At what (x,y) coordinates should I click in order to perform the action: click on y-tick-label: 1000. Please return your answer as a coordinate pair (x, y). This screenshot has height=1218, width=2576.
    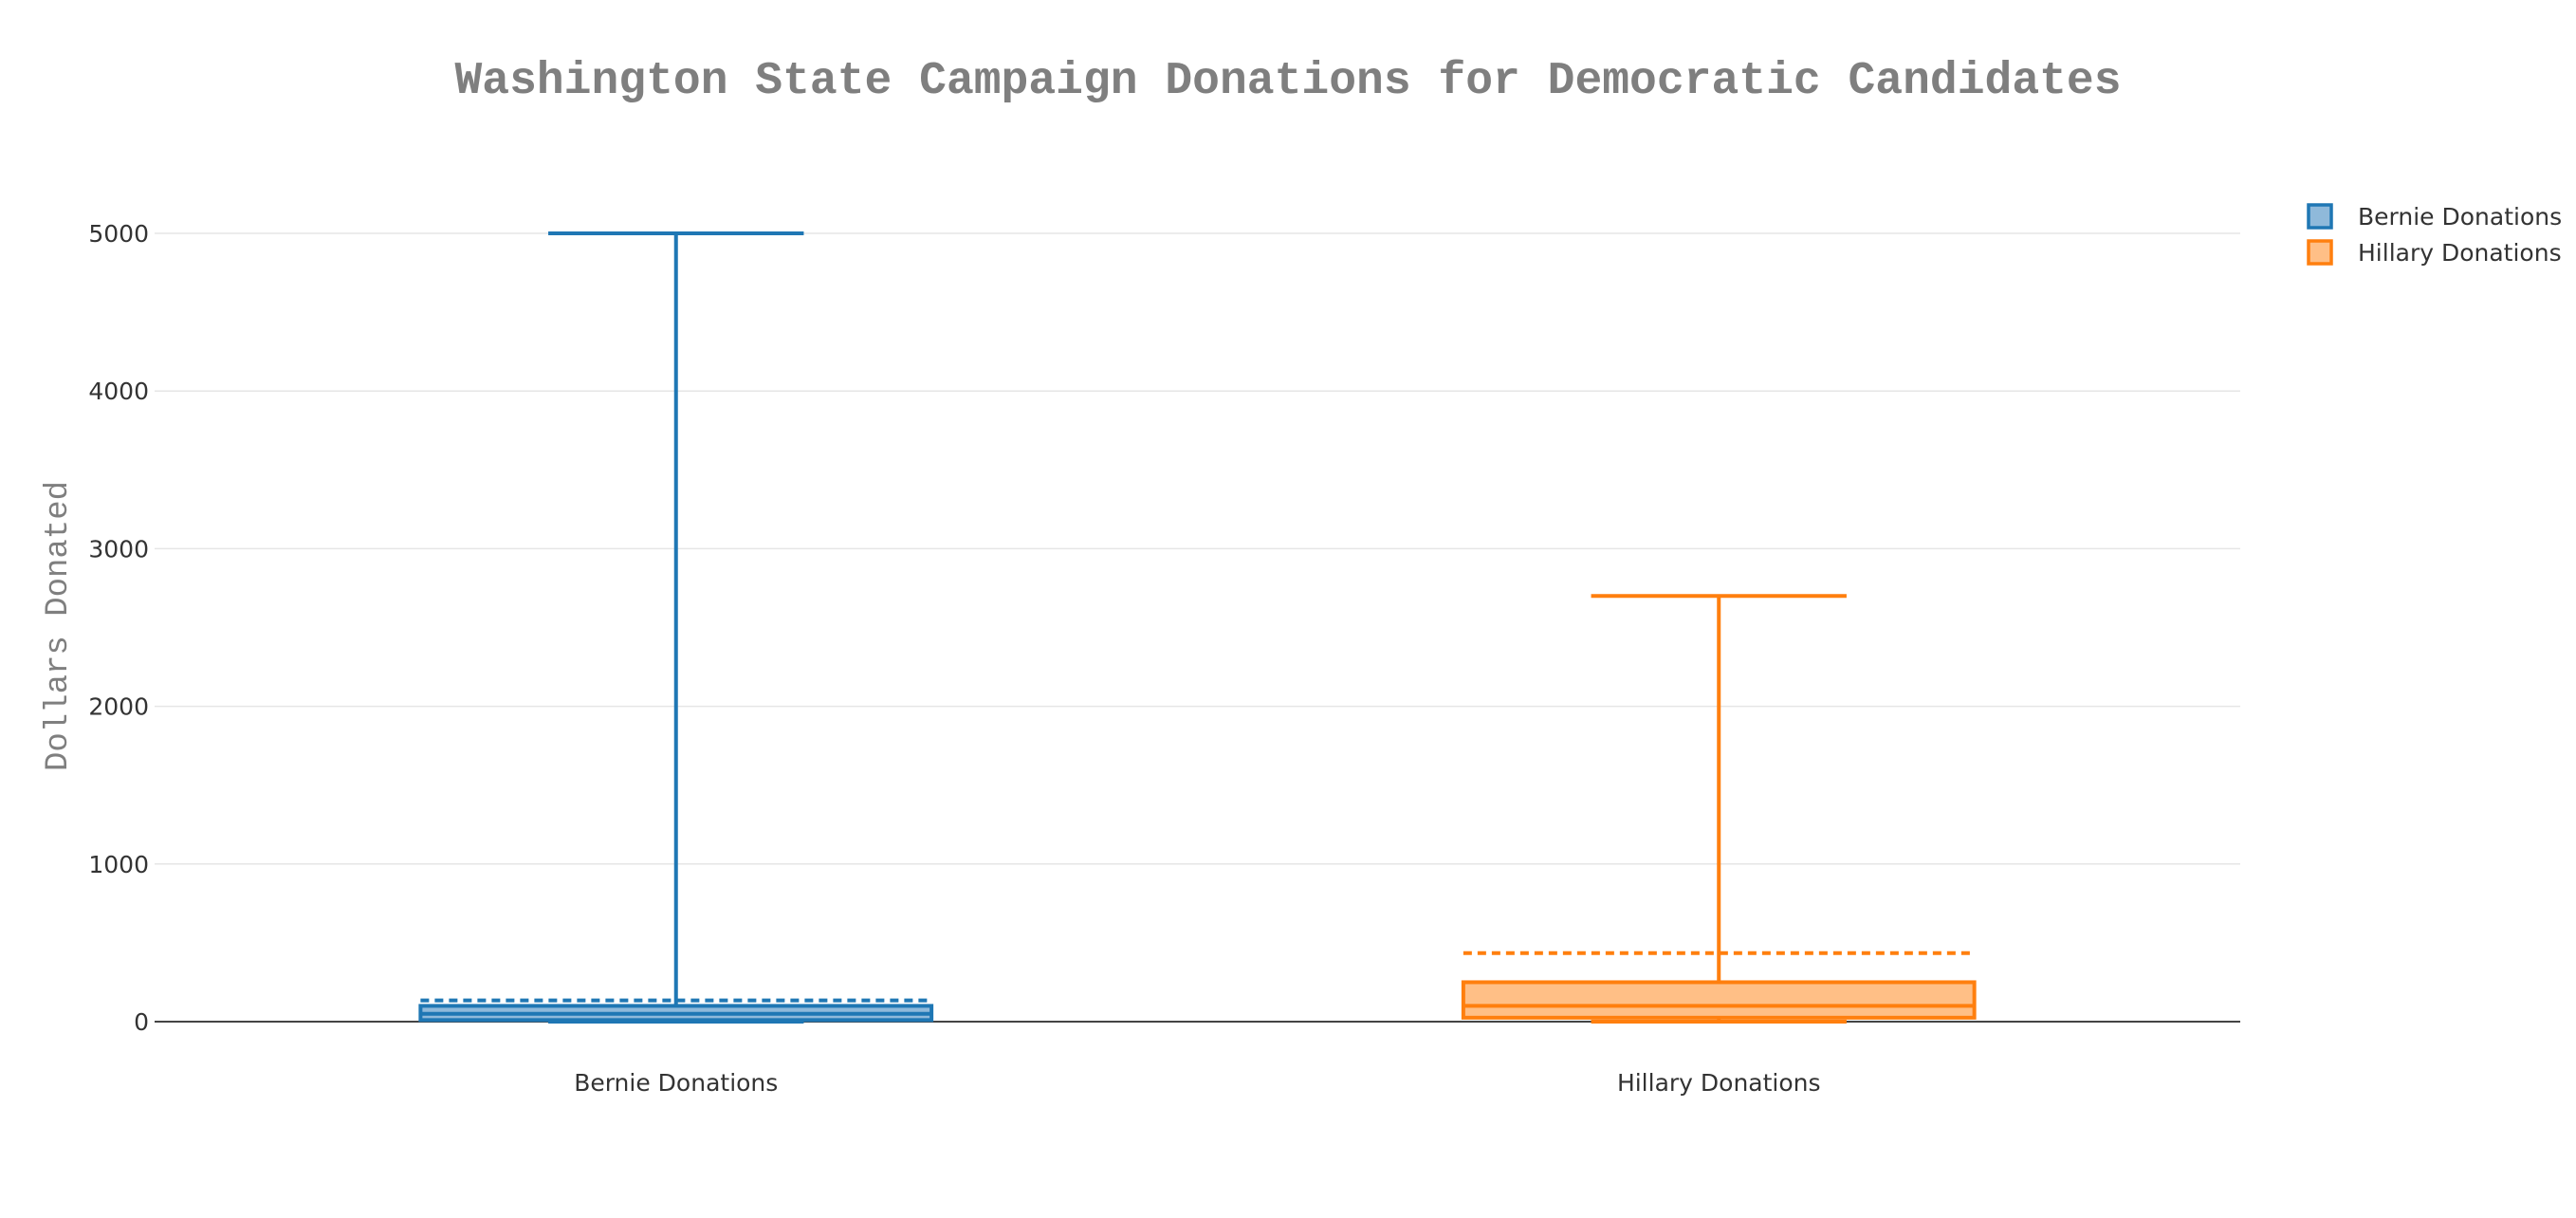
    Looking at the image, I should click on (118, 865).